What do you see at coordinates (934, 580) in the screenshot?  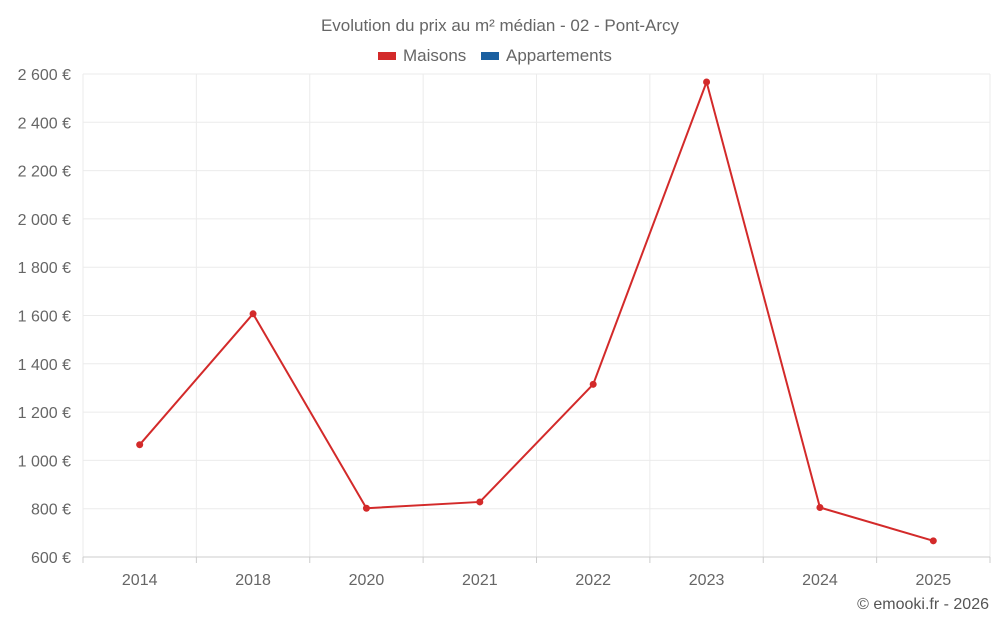 I see `x-tick-label: 2025` at bounding box center [934, 580].